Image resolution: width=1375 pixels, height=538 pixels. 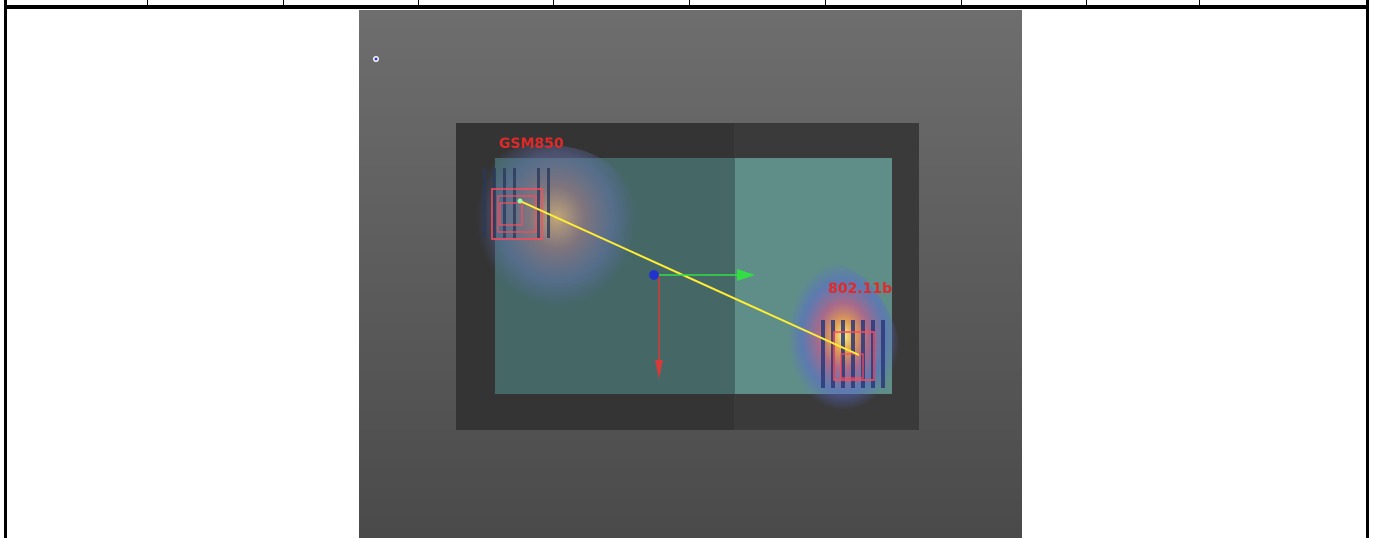 What do you see at coordinates (516, 204) in the screenshot?
I see `antenna-array-left` at bounding box center [516, 204].